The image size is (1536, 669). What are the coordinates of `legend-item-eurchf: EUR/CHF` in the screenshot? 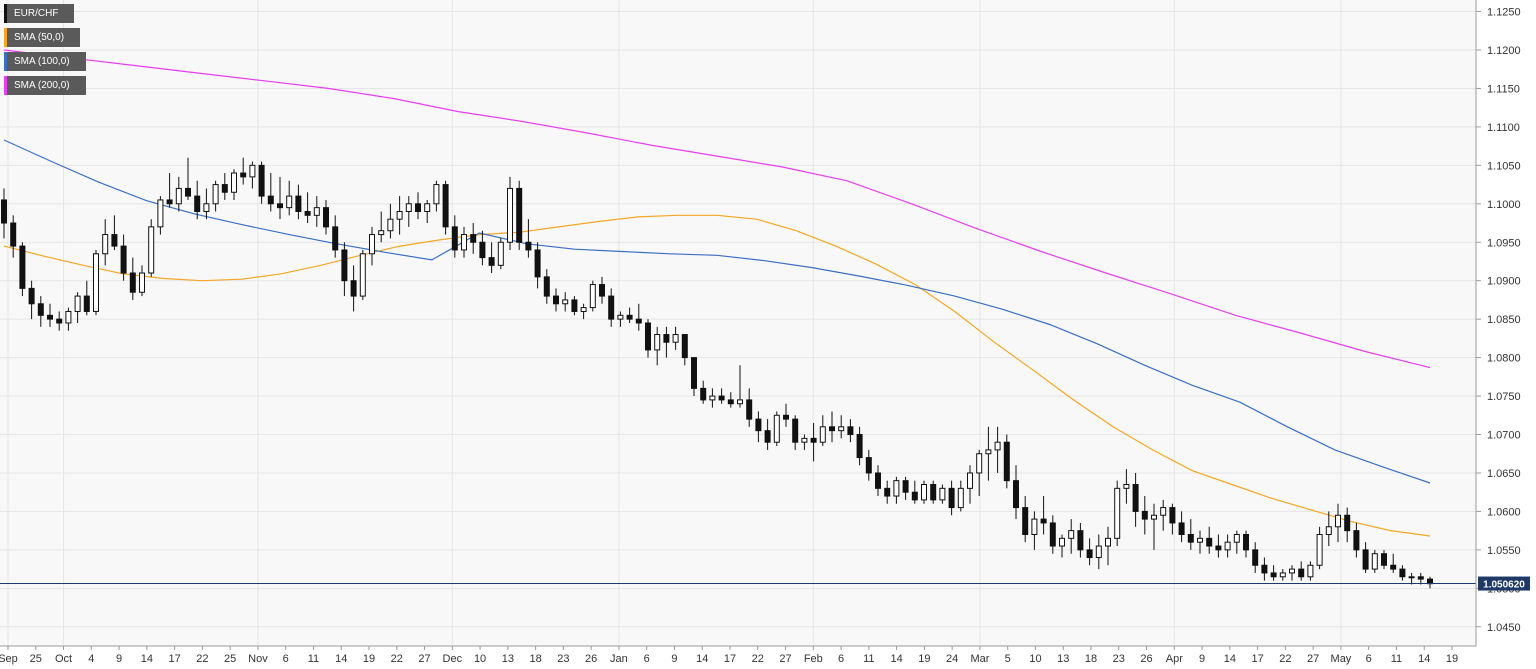 It's located at (39, 13).